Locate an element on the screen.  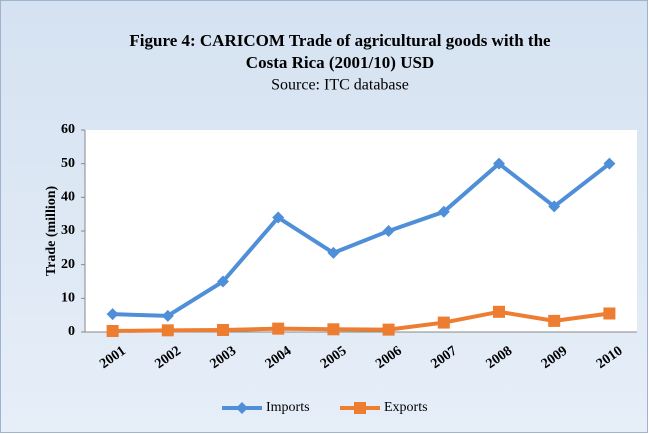
y-axis-label: Trade (million) is located at coordinates (51, 230).